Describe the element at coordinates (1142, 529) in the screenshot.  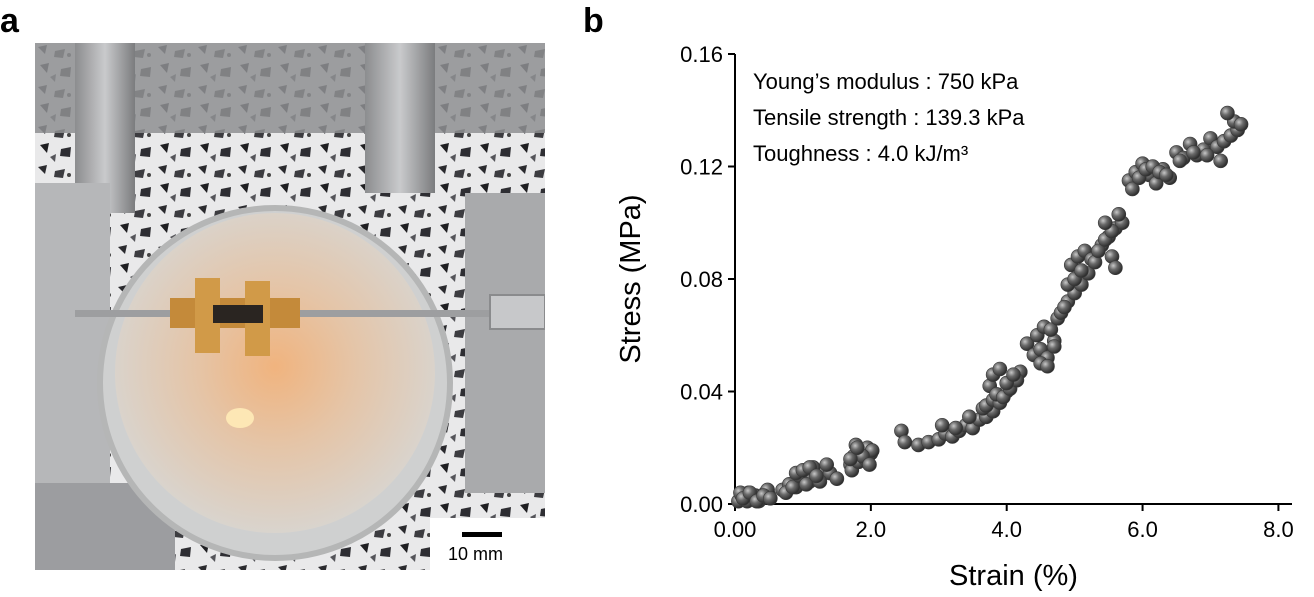
I see `x-tick-label: 6.0` at that location.